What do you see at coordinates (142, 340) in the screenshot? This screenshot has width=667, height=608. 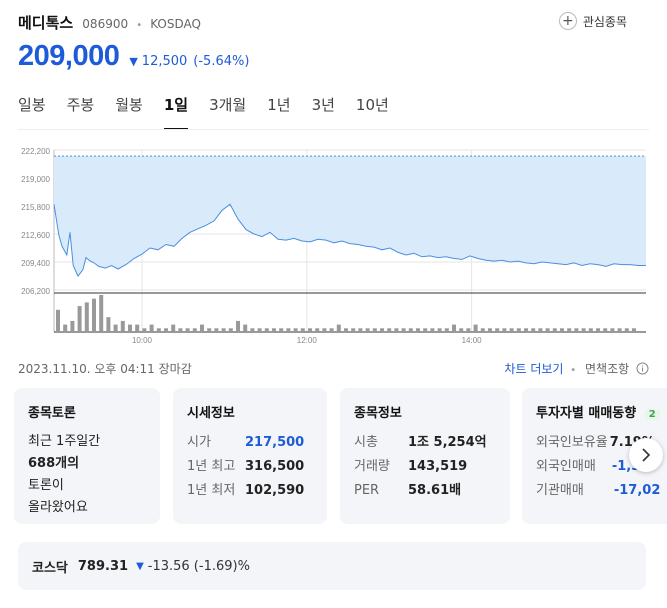 I see `x-tick-label: 10:00` at bounding box center [142, 340].